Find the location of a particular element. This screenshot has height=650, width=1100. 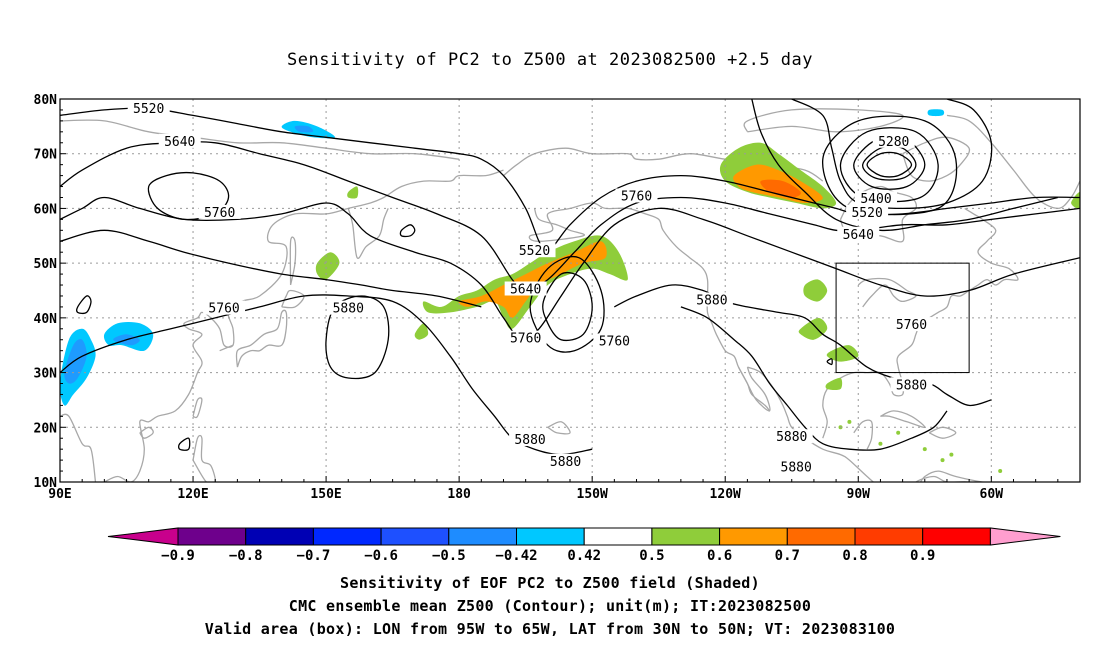

colorbar-under-triangle is located at coordinates (143, 536).